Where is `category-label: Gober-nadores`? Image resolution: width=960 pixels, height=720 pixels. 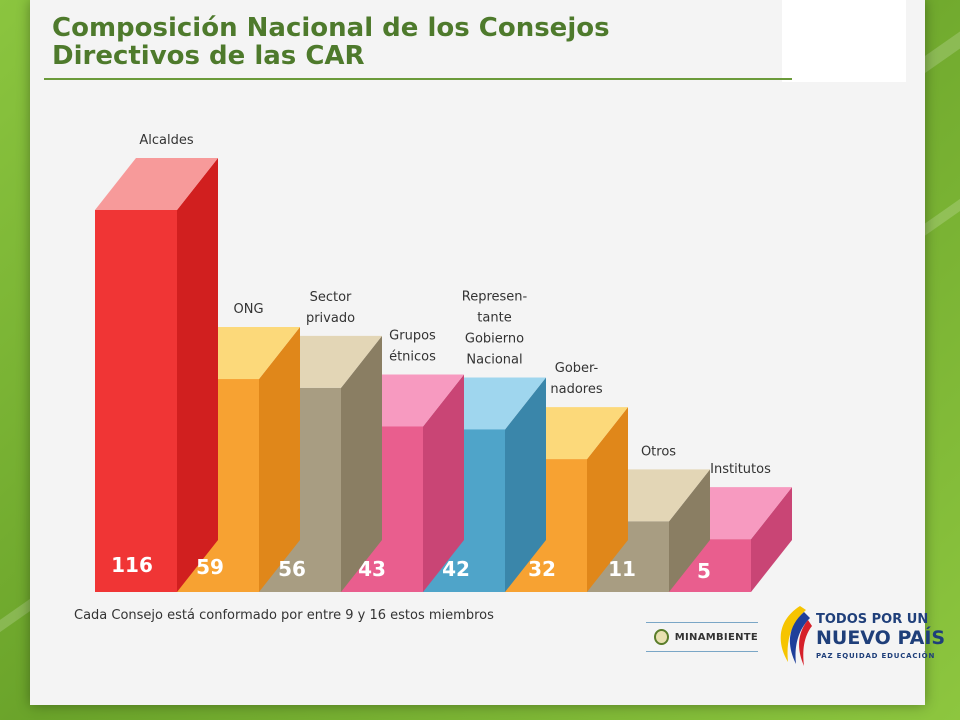 category-label: Gober-nadores is located at coordinates (576, 379).